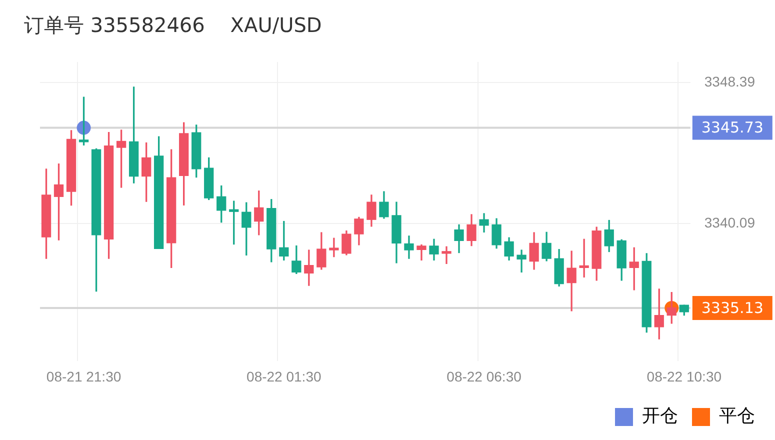 This screenshot has height=440, width=775. Describe the element at coordinates (284, 376) in the screenshot. I see `x-tick-label: 08-22 01:30` at that location.